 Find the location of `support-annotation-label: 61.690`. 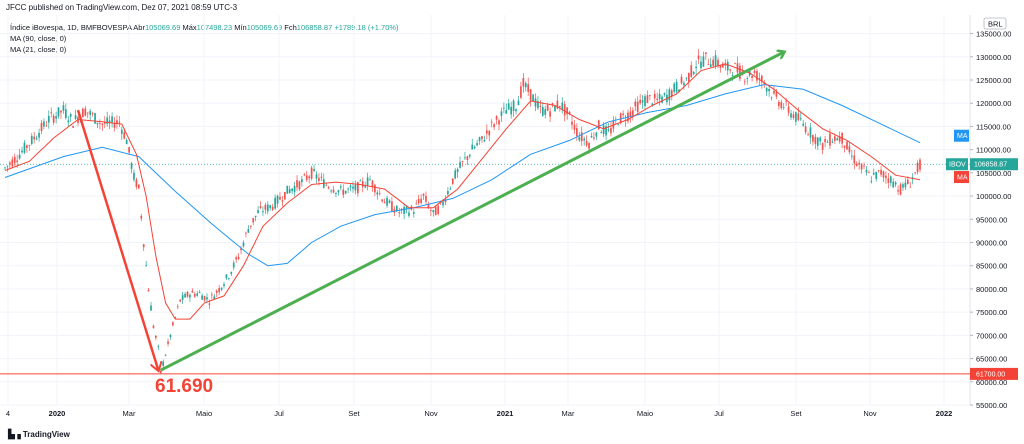

support-annotation-label: 61.690 is located at coordinates (184, 386).